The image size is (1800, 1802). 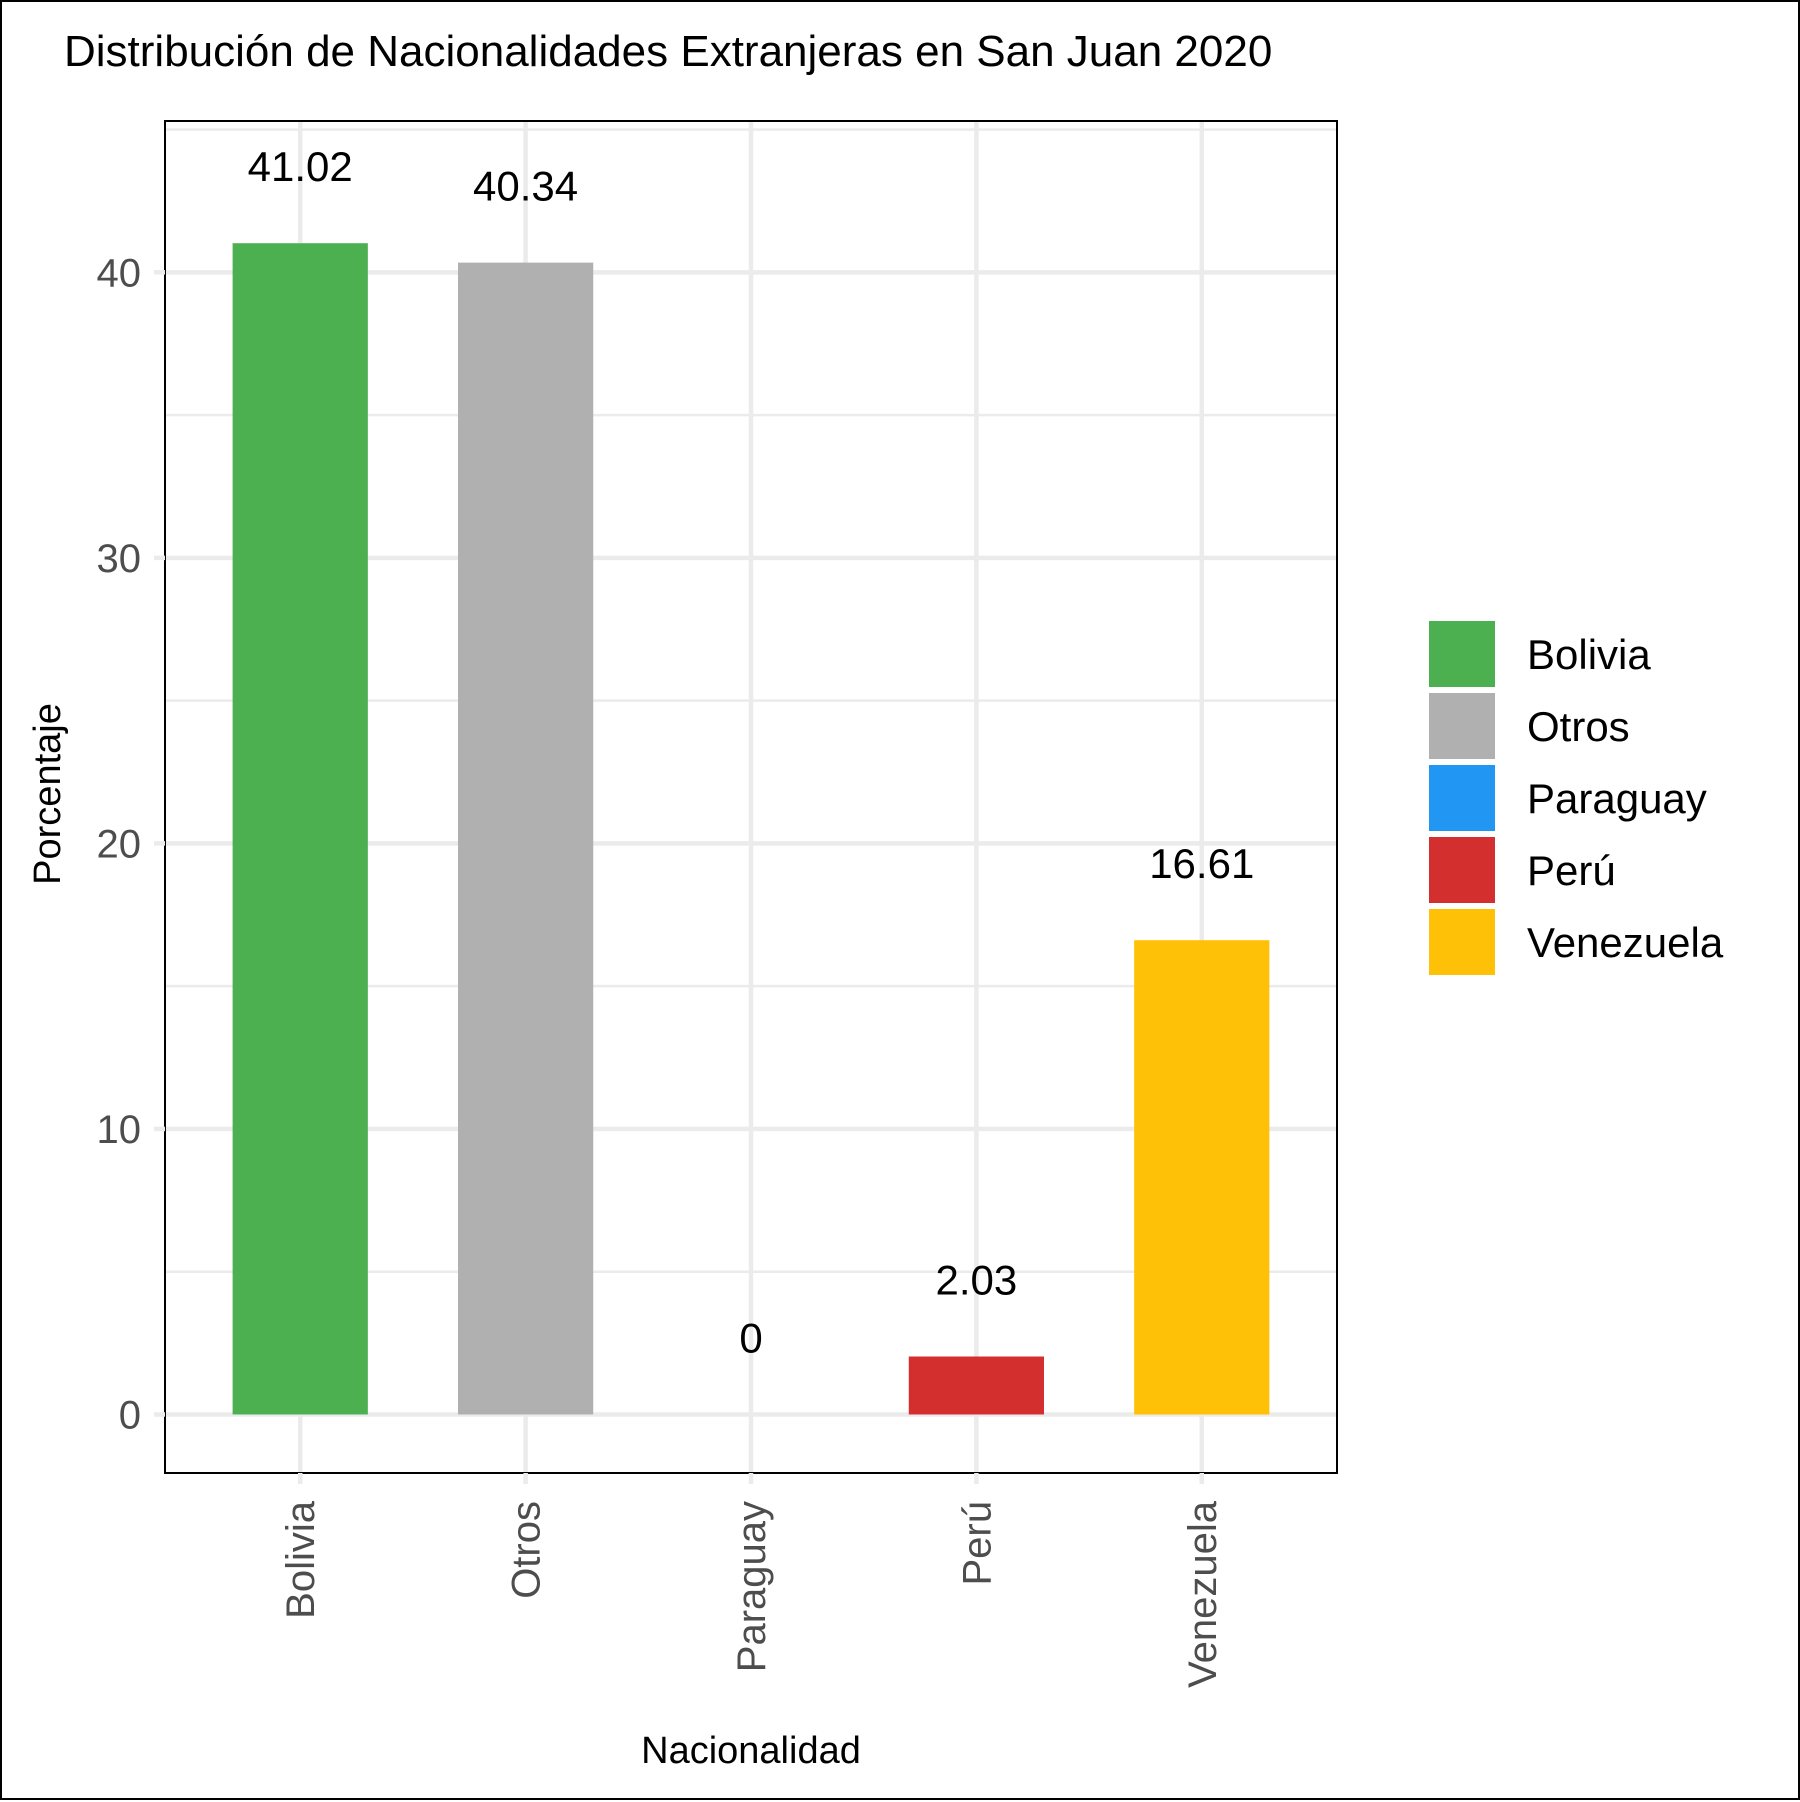 I want to click on x-tick-label: Bolivia, so click(x=301, y=1559).